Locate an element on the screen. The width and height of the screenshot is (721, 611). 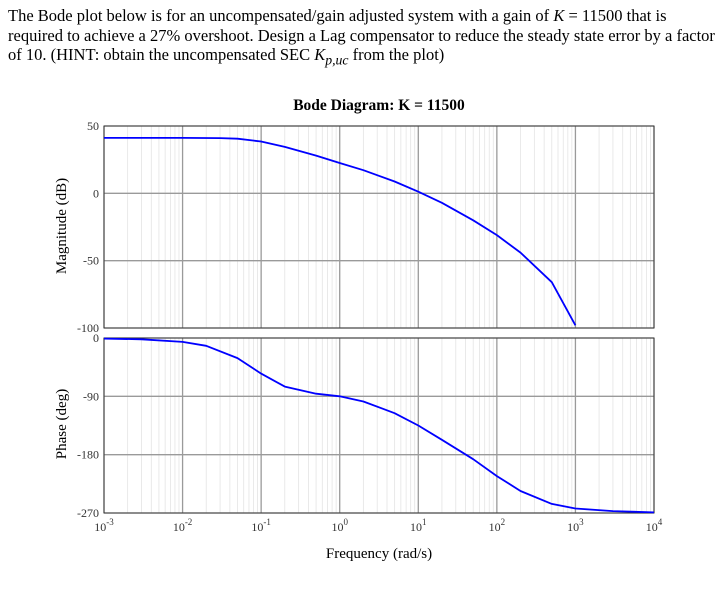
y-tick-label: 50 is located at coordinates (93, 126).